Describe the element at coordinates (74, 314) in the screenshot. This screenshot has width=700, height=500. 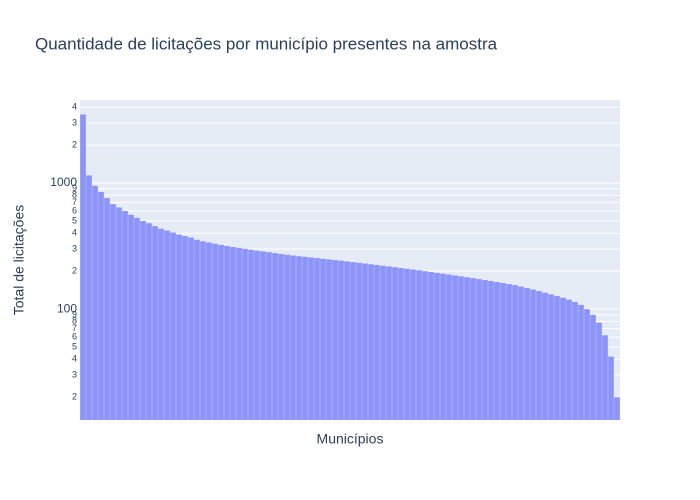
I see `y-tick-label: 9` at that location.